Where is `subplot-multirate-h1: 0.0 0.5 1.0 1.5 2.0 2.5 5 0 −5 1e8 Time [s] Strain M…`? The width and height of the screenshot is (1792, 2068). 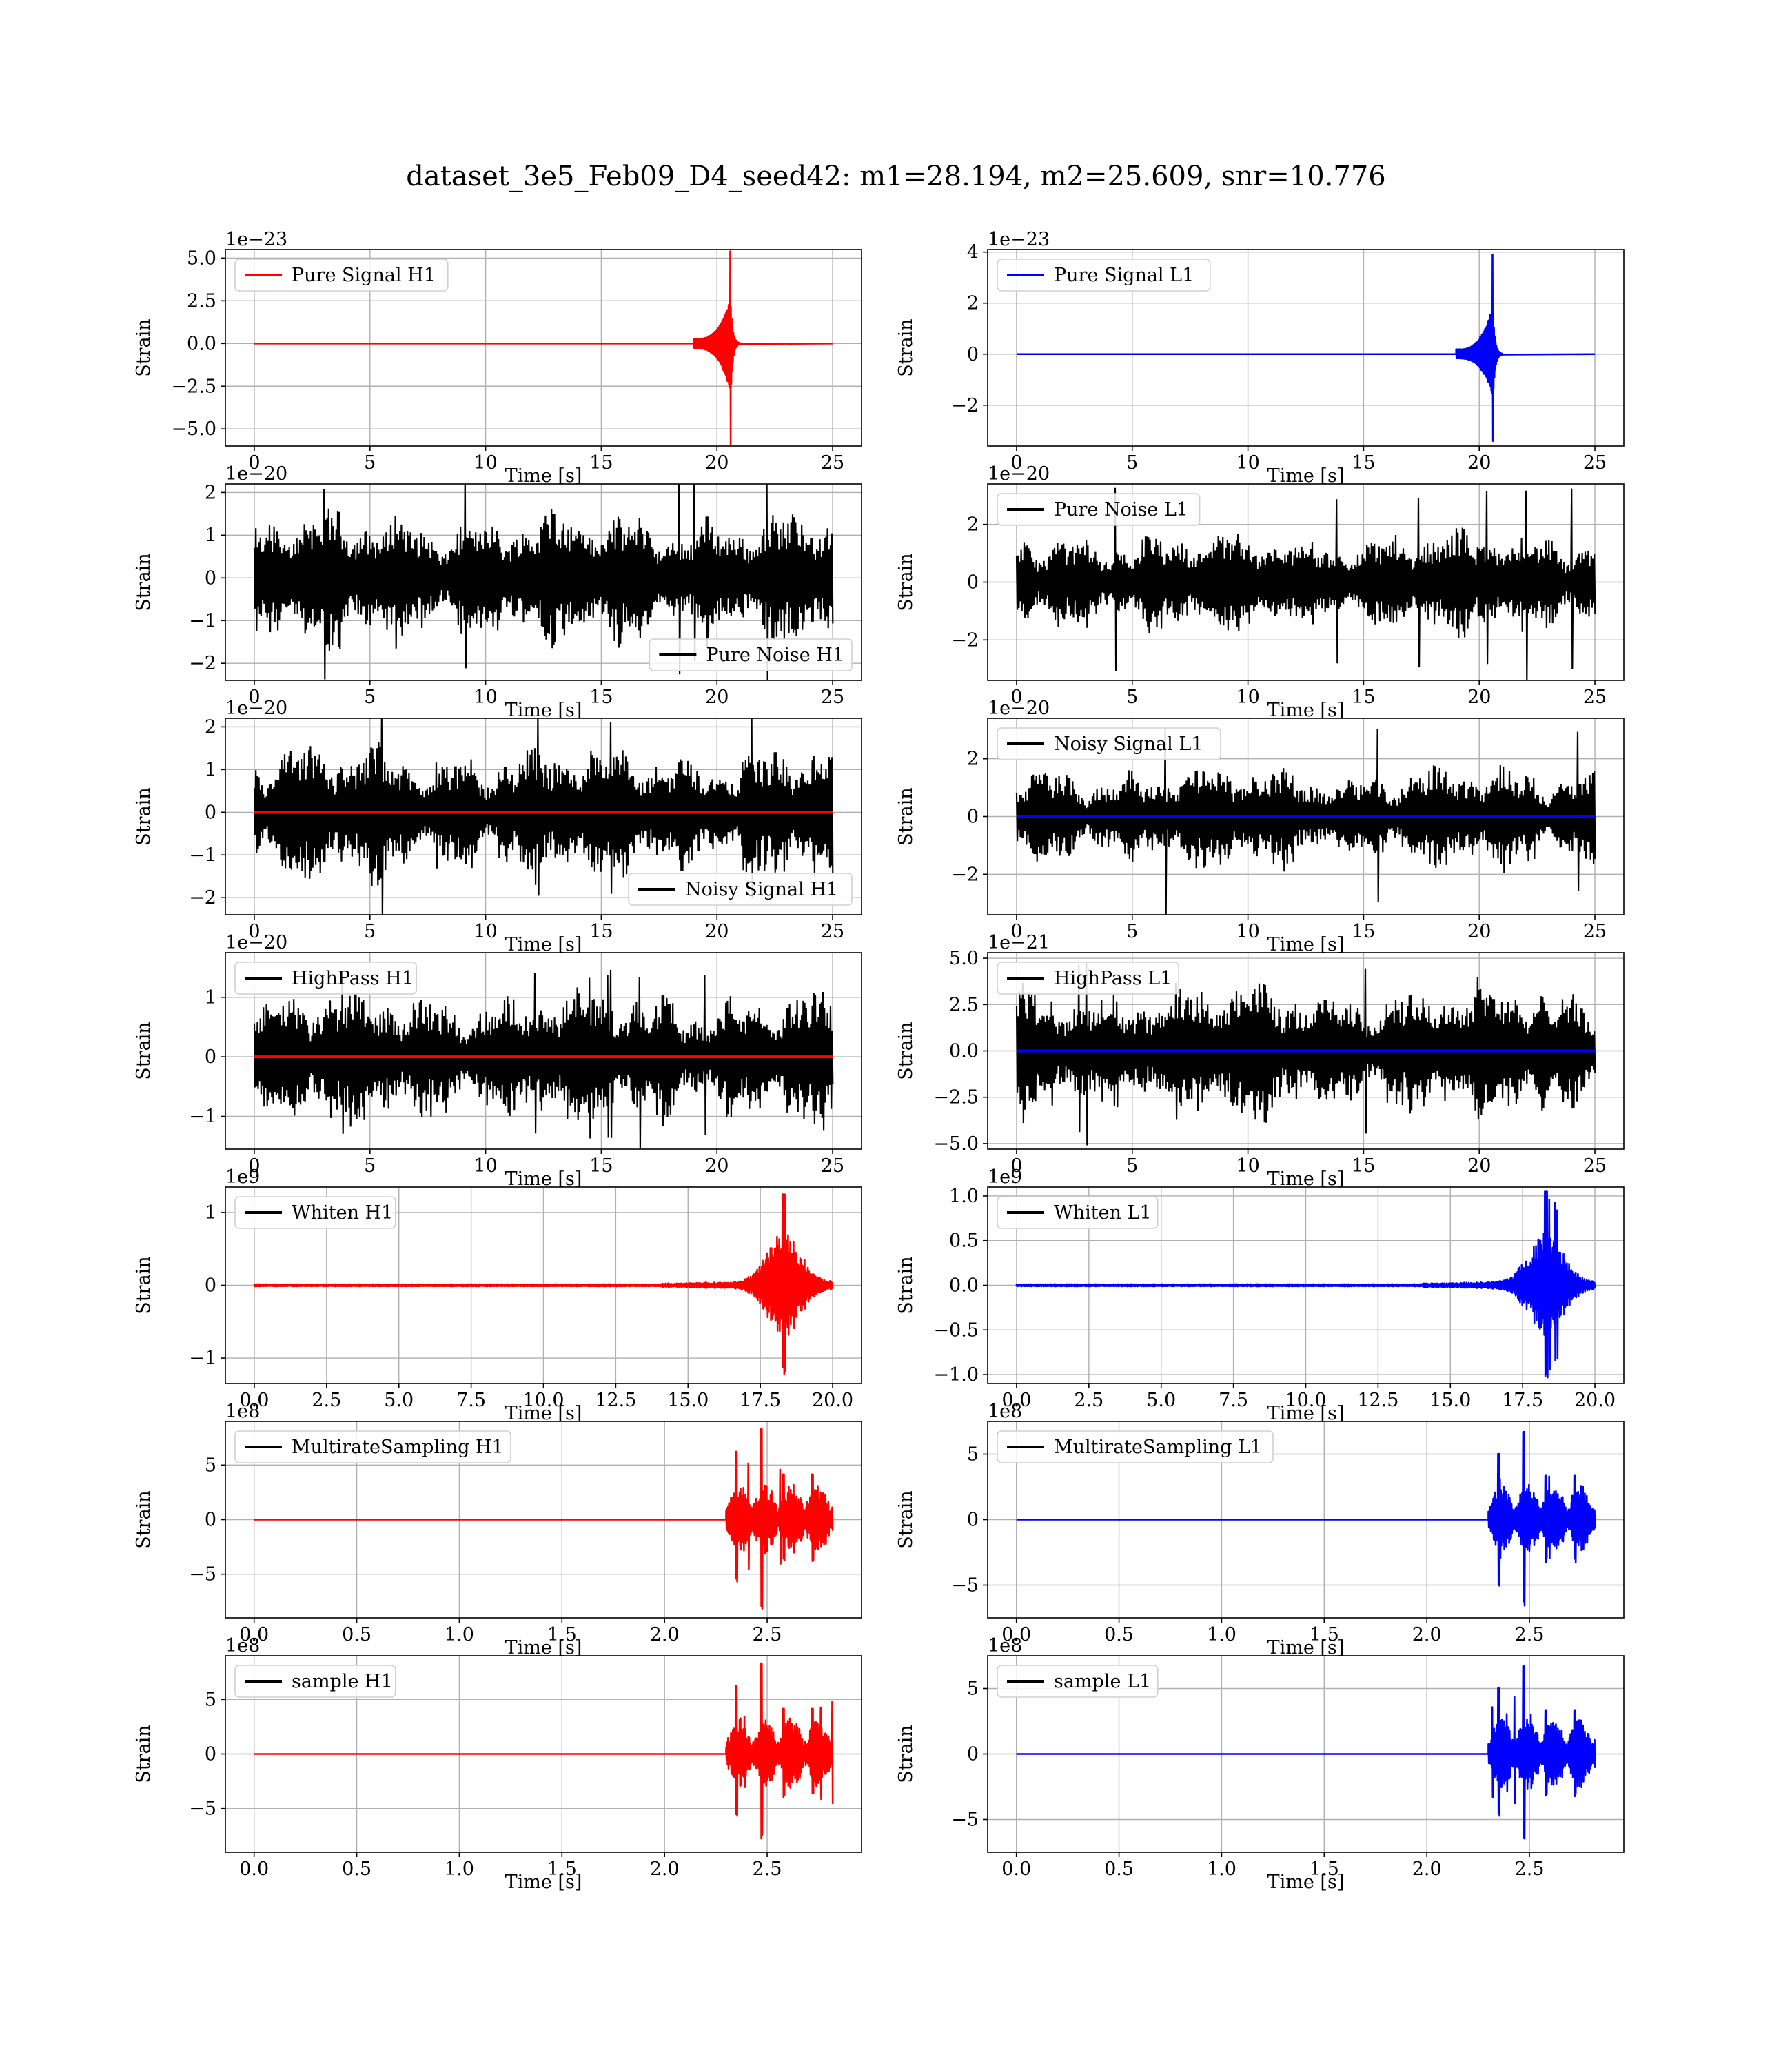
subplot-multirate-h1: 0.0 0.5 1.0 1.5 2.0 2.5 5 0 −5 1e8 Time [s] Strain M… is located at coordinates (497, 1530).